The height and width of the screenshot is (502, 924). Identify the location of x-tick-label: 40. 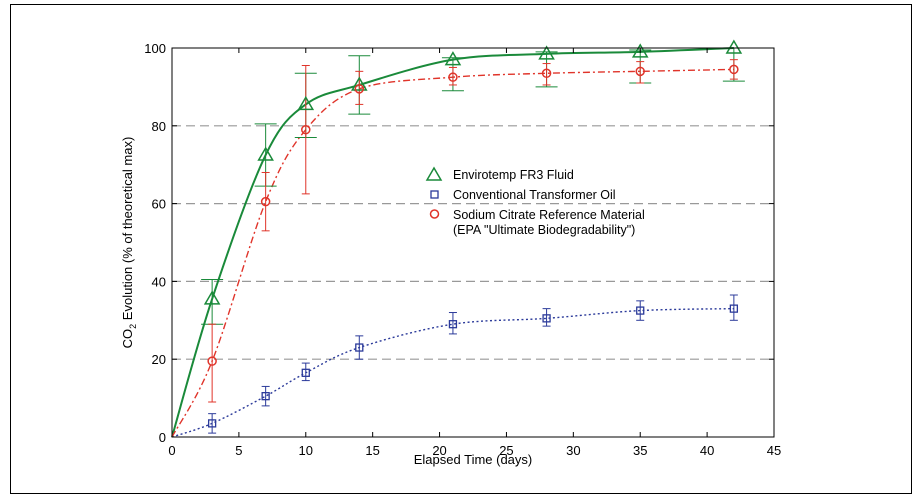
(707, 450).